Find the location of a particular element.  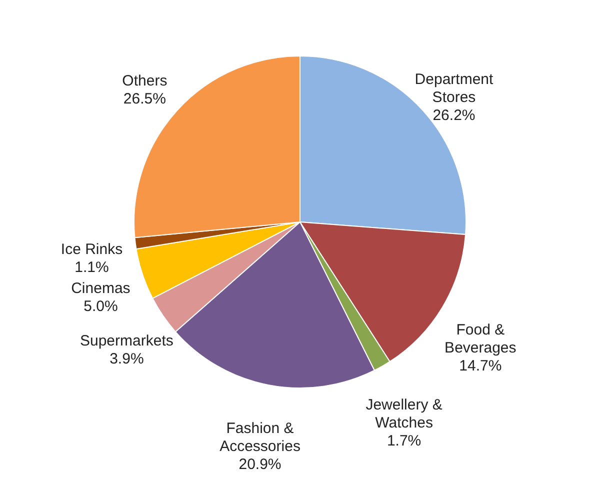

slice-label: Others is located at coordinates (145, 81).